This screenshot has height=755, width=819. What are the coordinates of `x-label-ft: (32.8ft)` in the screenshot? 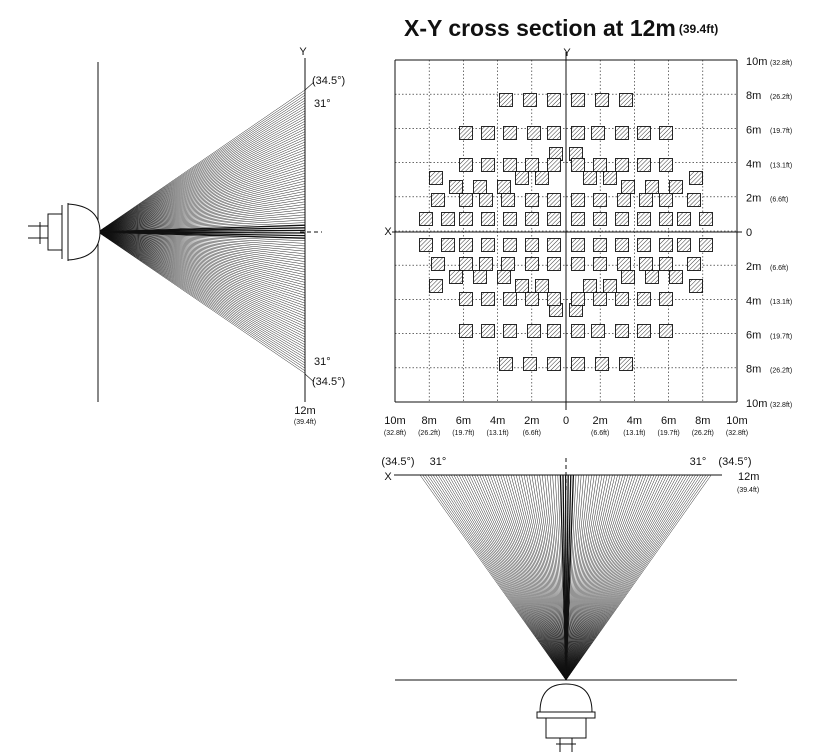 It's located at (395, 433).